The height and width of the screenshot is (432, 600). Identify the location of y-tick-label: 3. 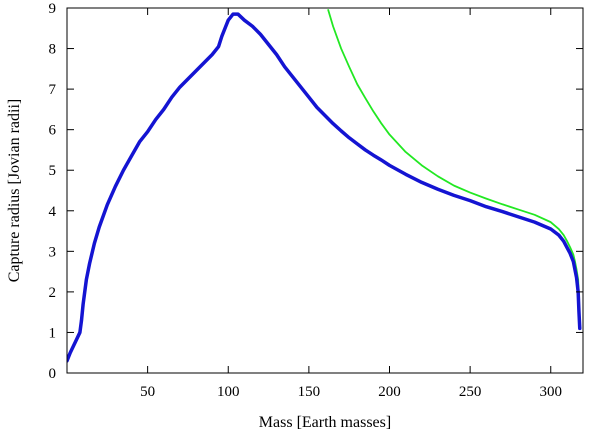
(53, 252).